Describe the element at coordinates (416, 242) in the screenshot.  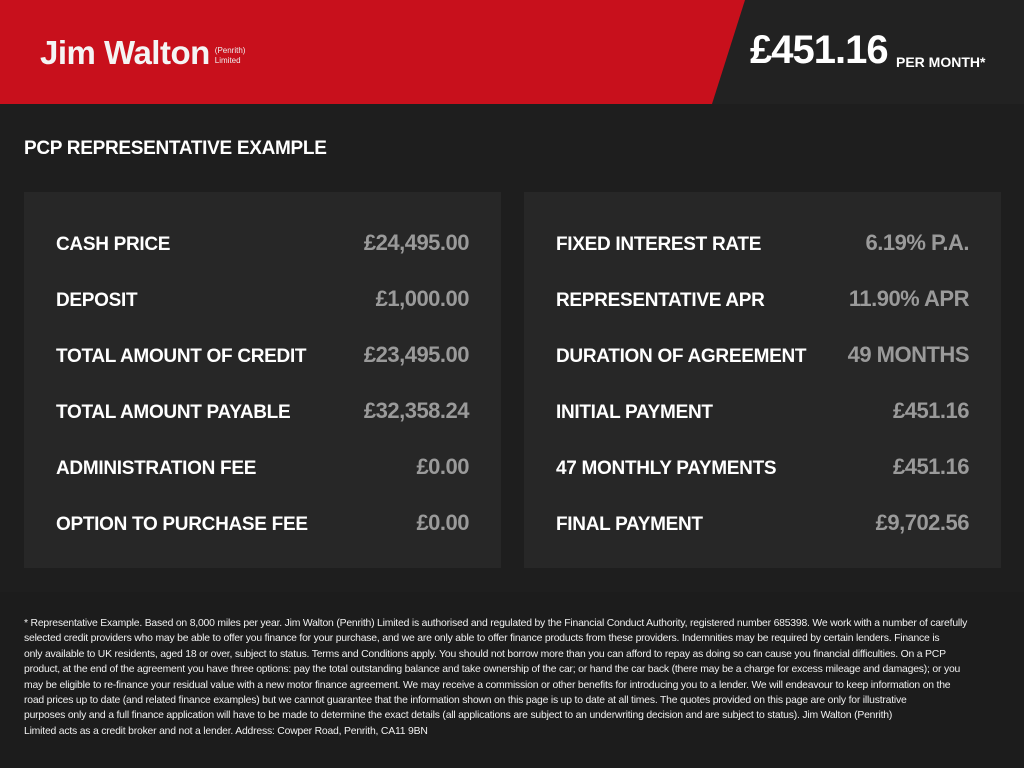
I see `finance-value: £24,495.00` at that location.